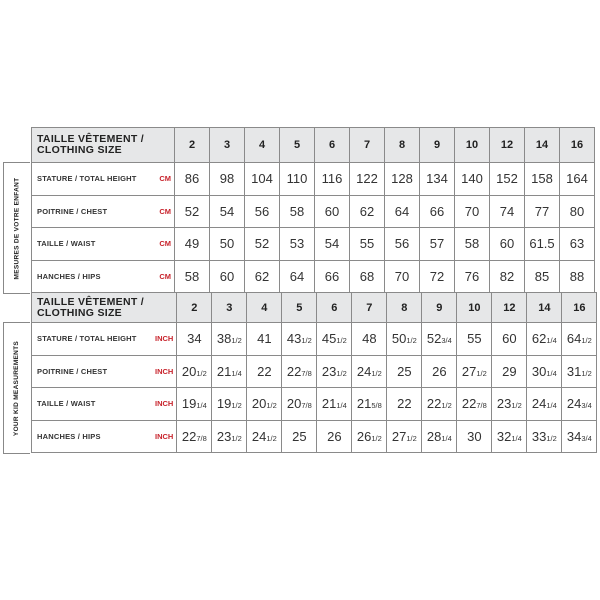  Describe the element at coordinates (577, 276) in the screenshot. I see `value-cell: 88` at that location.